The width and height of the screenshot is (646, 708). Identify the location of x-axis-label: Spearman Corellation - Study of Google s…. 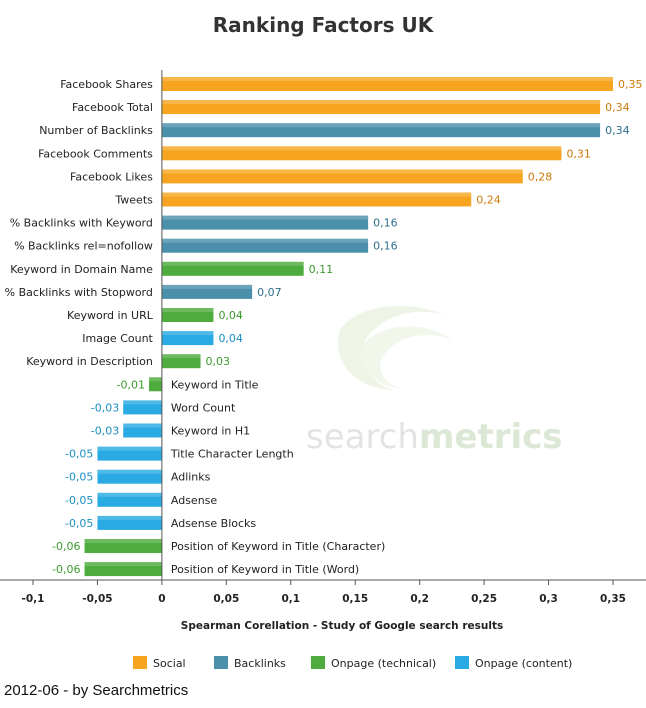
(342, 626).